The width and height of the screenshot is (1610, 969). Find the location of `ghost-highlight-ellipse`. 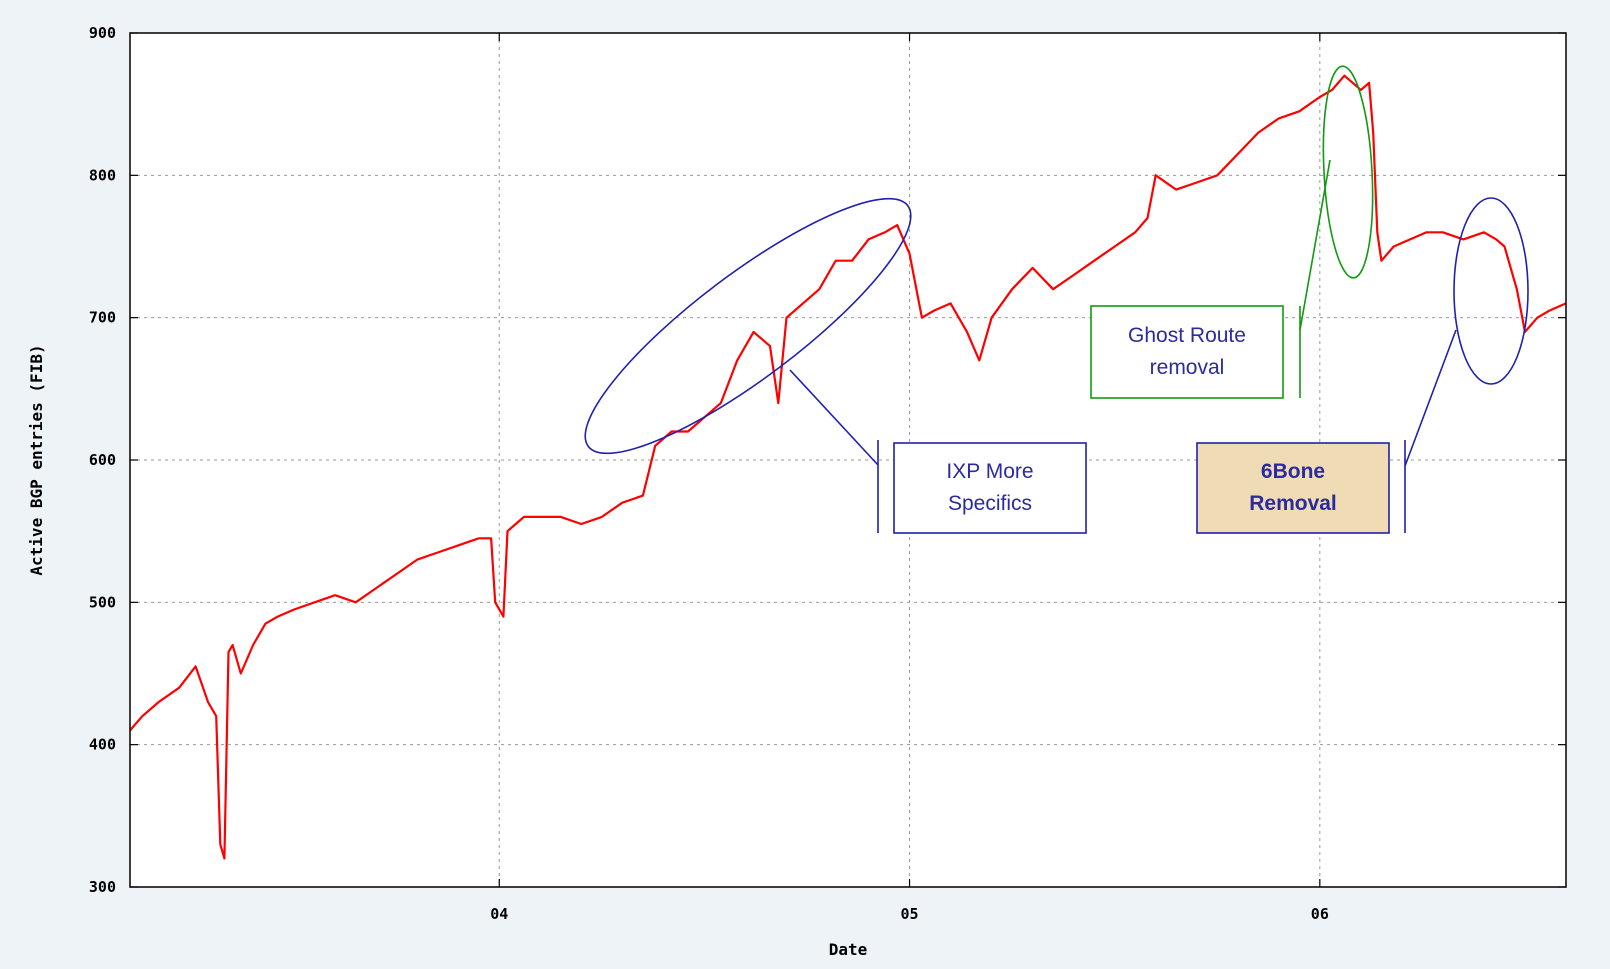

ghost-highlight-ellipse is located at coordinates (1348, 172).